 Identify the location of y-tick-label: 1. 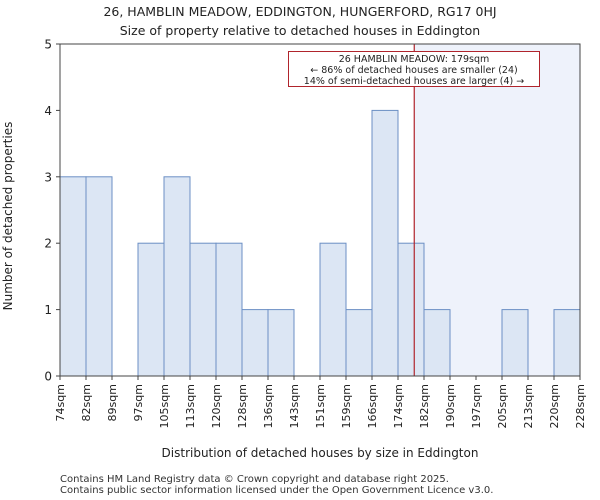
(48, 310).